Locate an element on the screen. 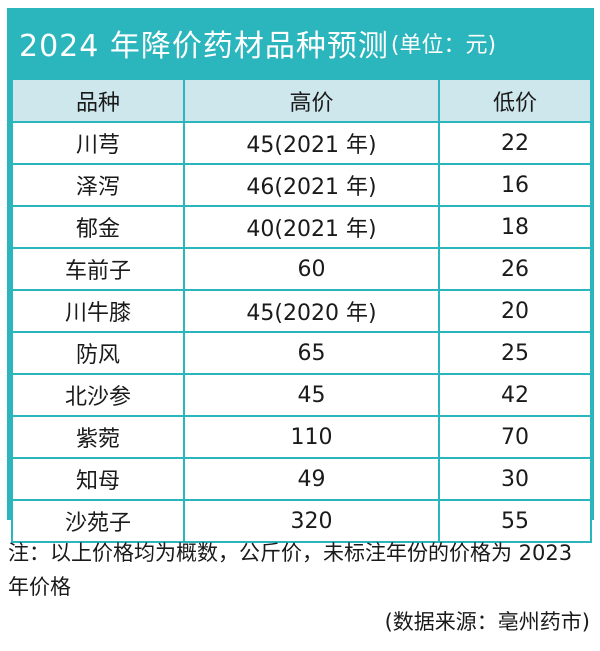 The image size is (600, 651). cell-name: 防风 is located at coordinates (98, 353).